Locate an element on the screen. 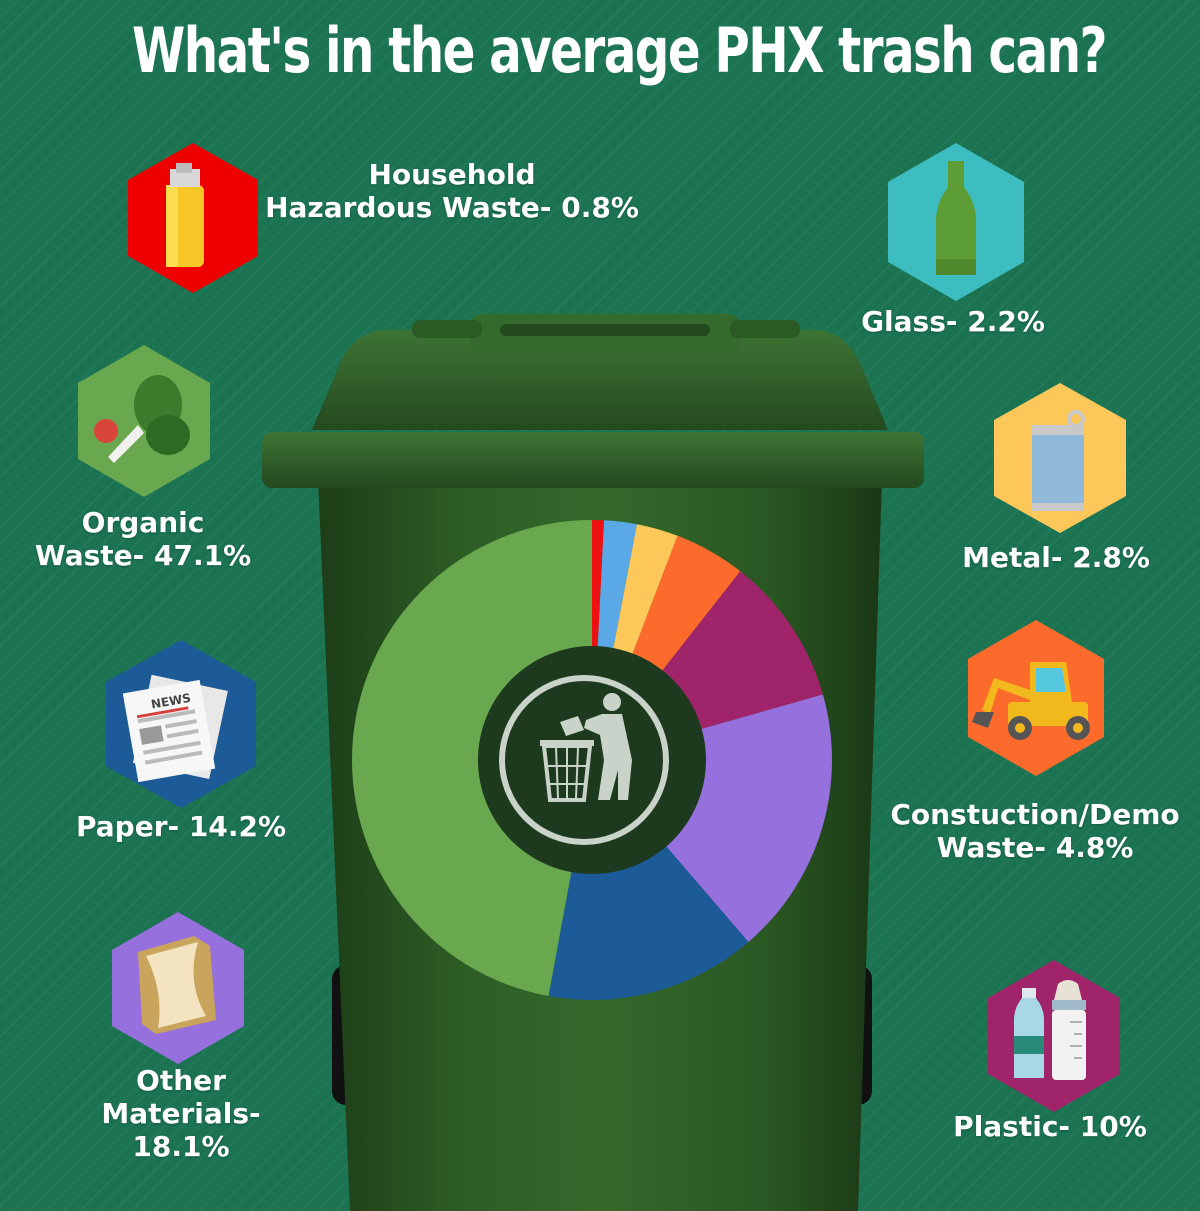 The image size is (1200, 1211). label-construction-demo-waste: Constuction/Demo Waste- 4.8% is located at coordinates (1035, 831).